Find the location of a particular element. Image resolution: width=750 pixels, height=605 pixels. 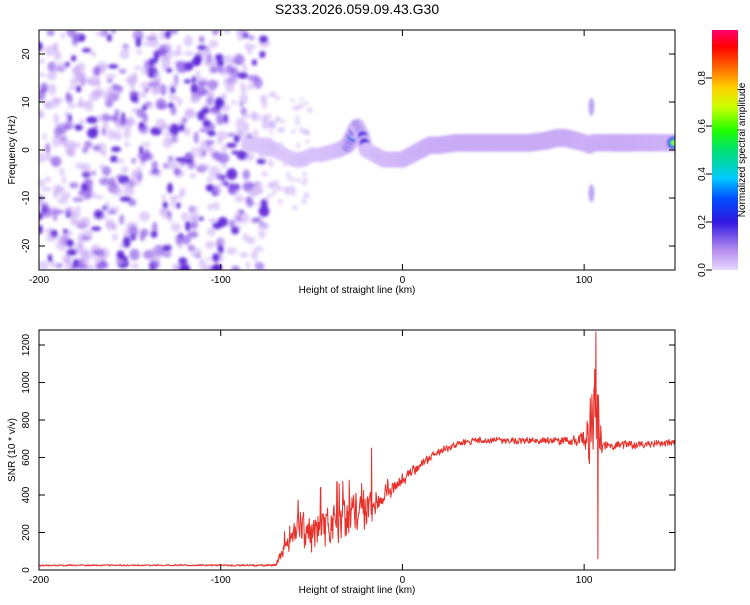

y-tick-label: 0 is located at coordinates (26, 570).